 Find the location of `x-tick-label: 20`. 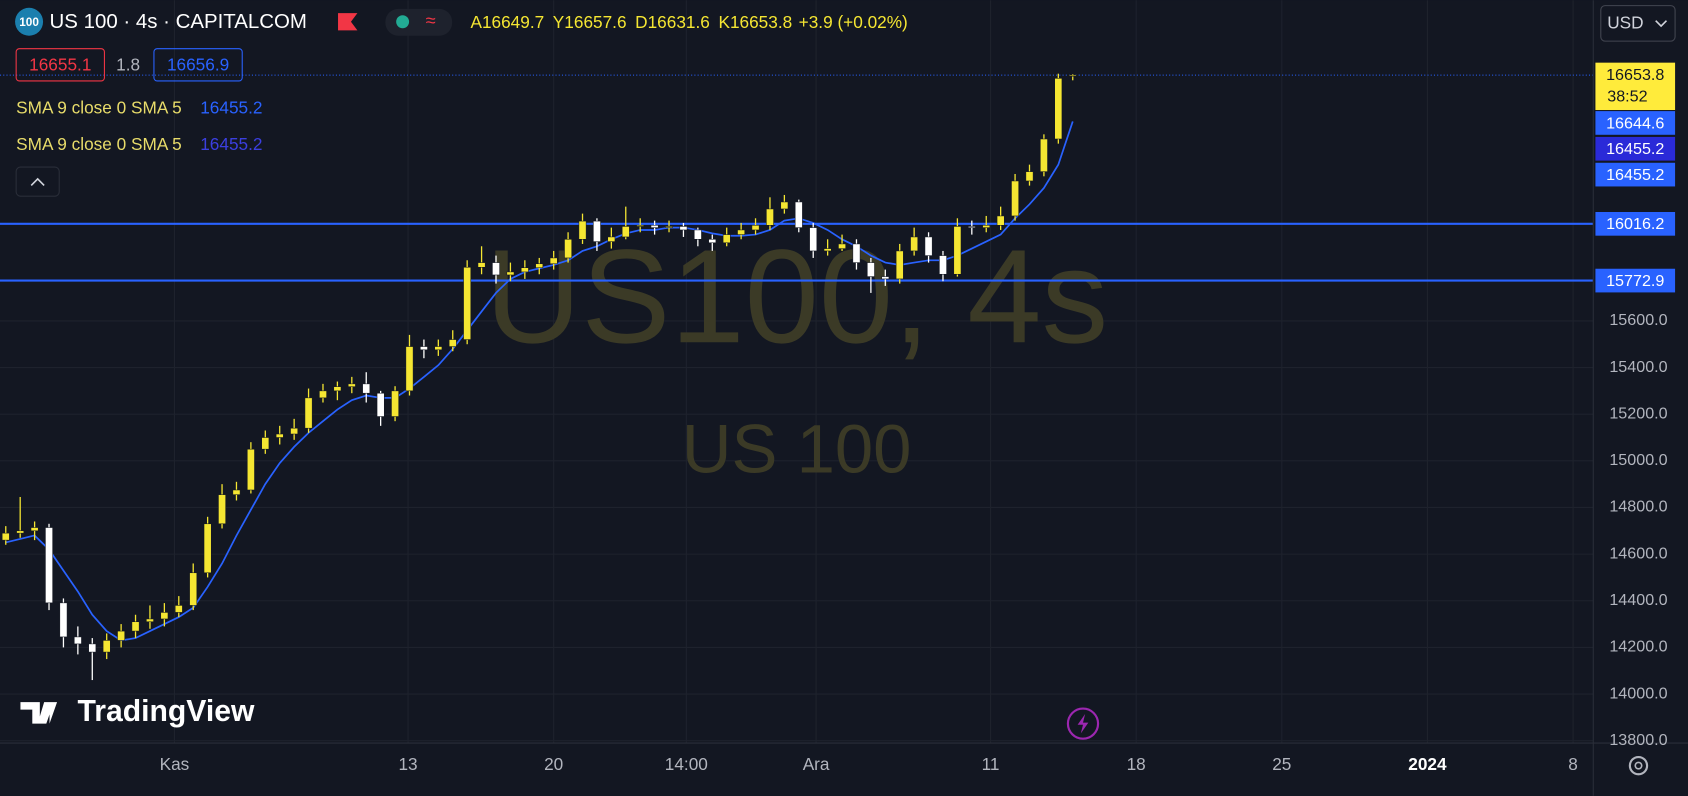

x-tick-label: 20 is located at coordinates (553, 764).